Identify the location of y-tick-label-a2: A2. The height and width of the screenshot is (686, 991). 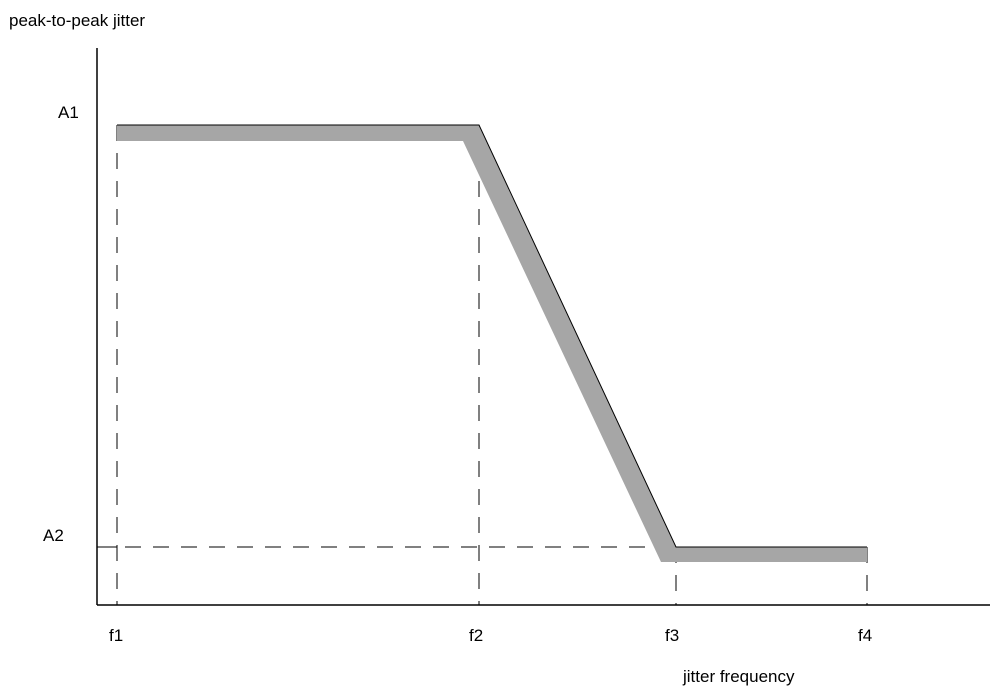
(53, 535).